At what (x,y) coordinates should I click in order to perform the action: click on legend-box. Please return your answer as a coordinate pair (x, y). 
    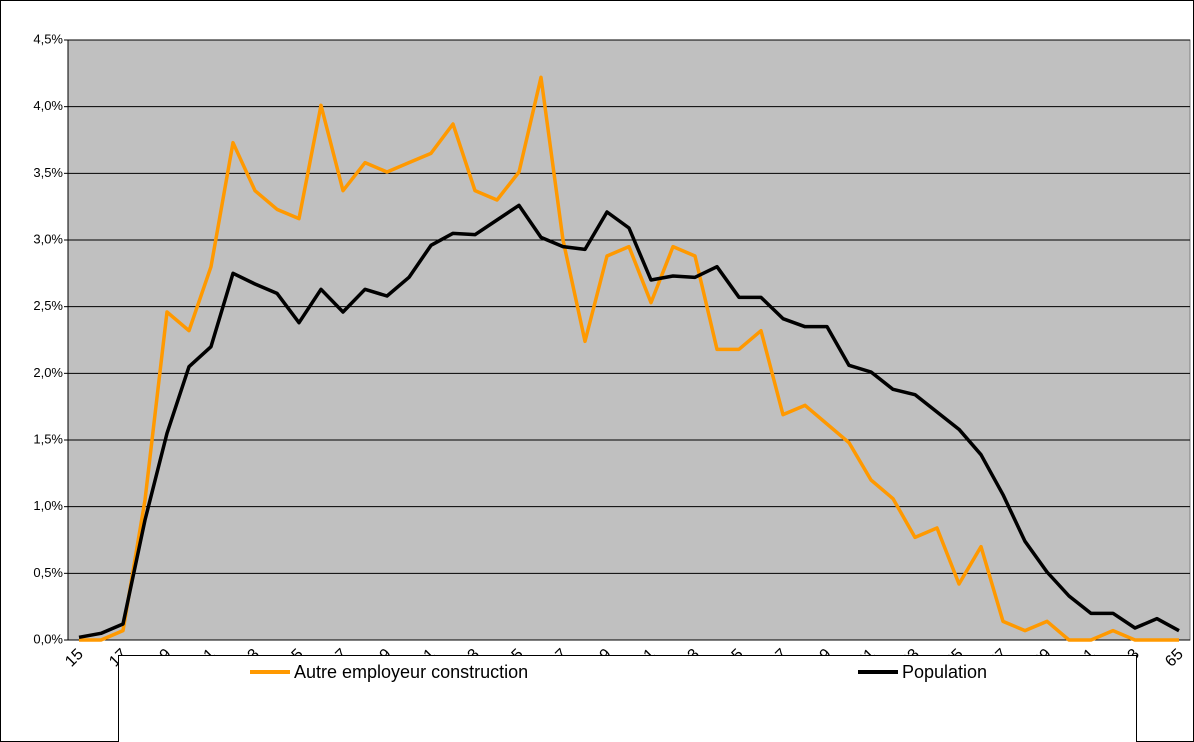
    Looking at the image, I should click on (627, 698).